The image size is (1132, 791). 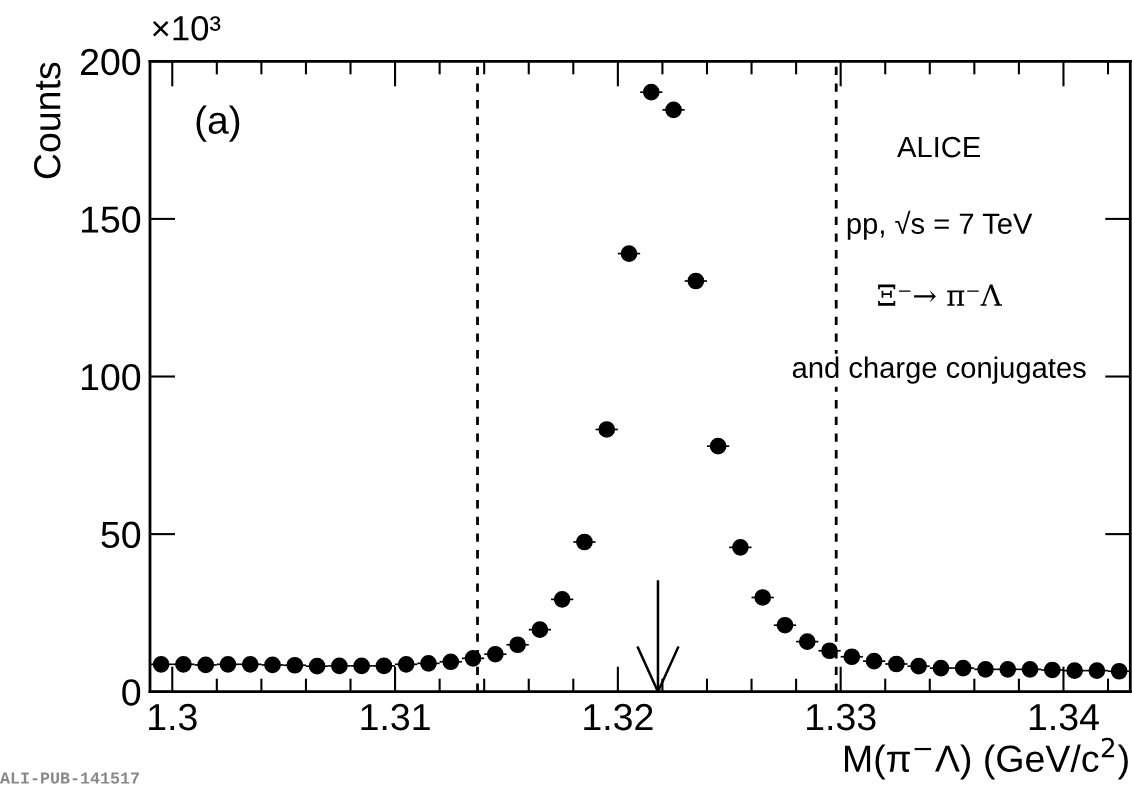 What do you see at coordinates (1064, 717) in the screenshot?
I see `x-tick-label: 1.34` at bounding box center [1064, 717].